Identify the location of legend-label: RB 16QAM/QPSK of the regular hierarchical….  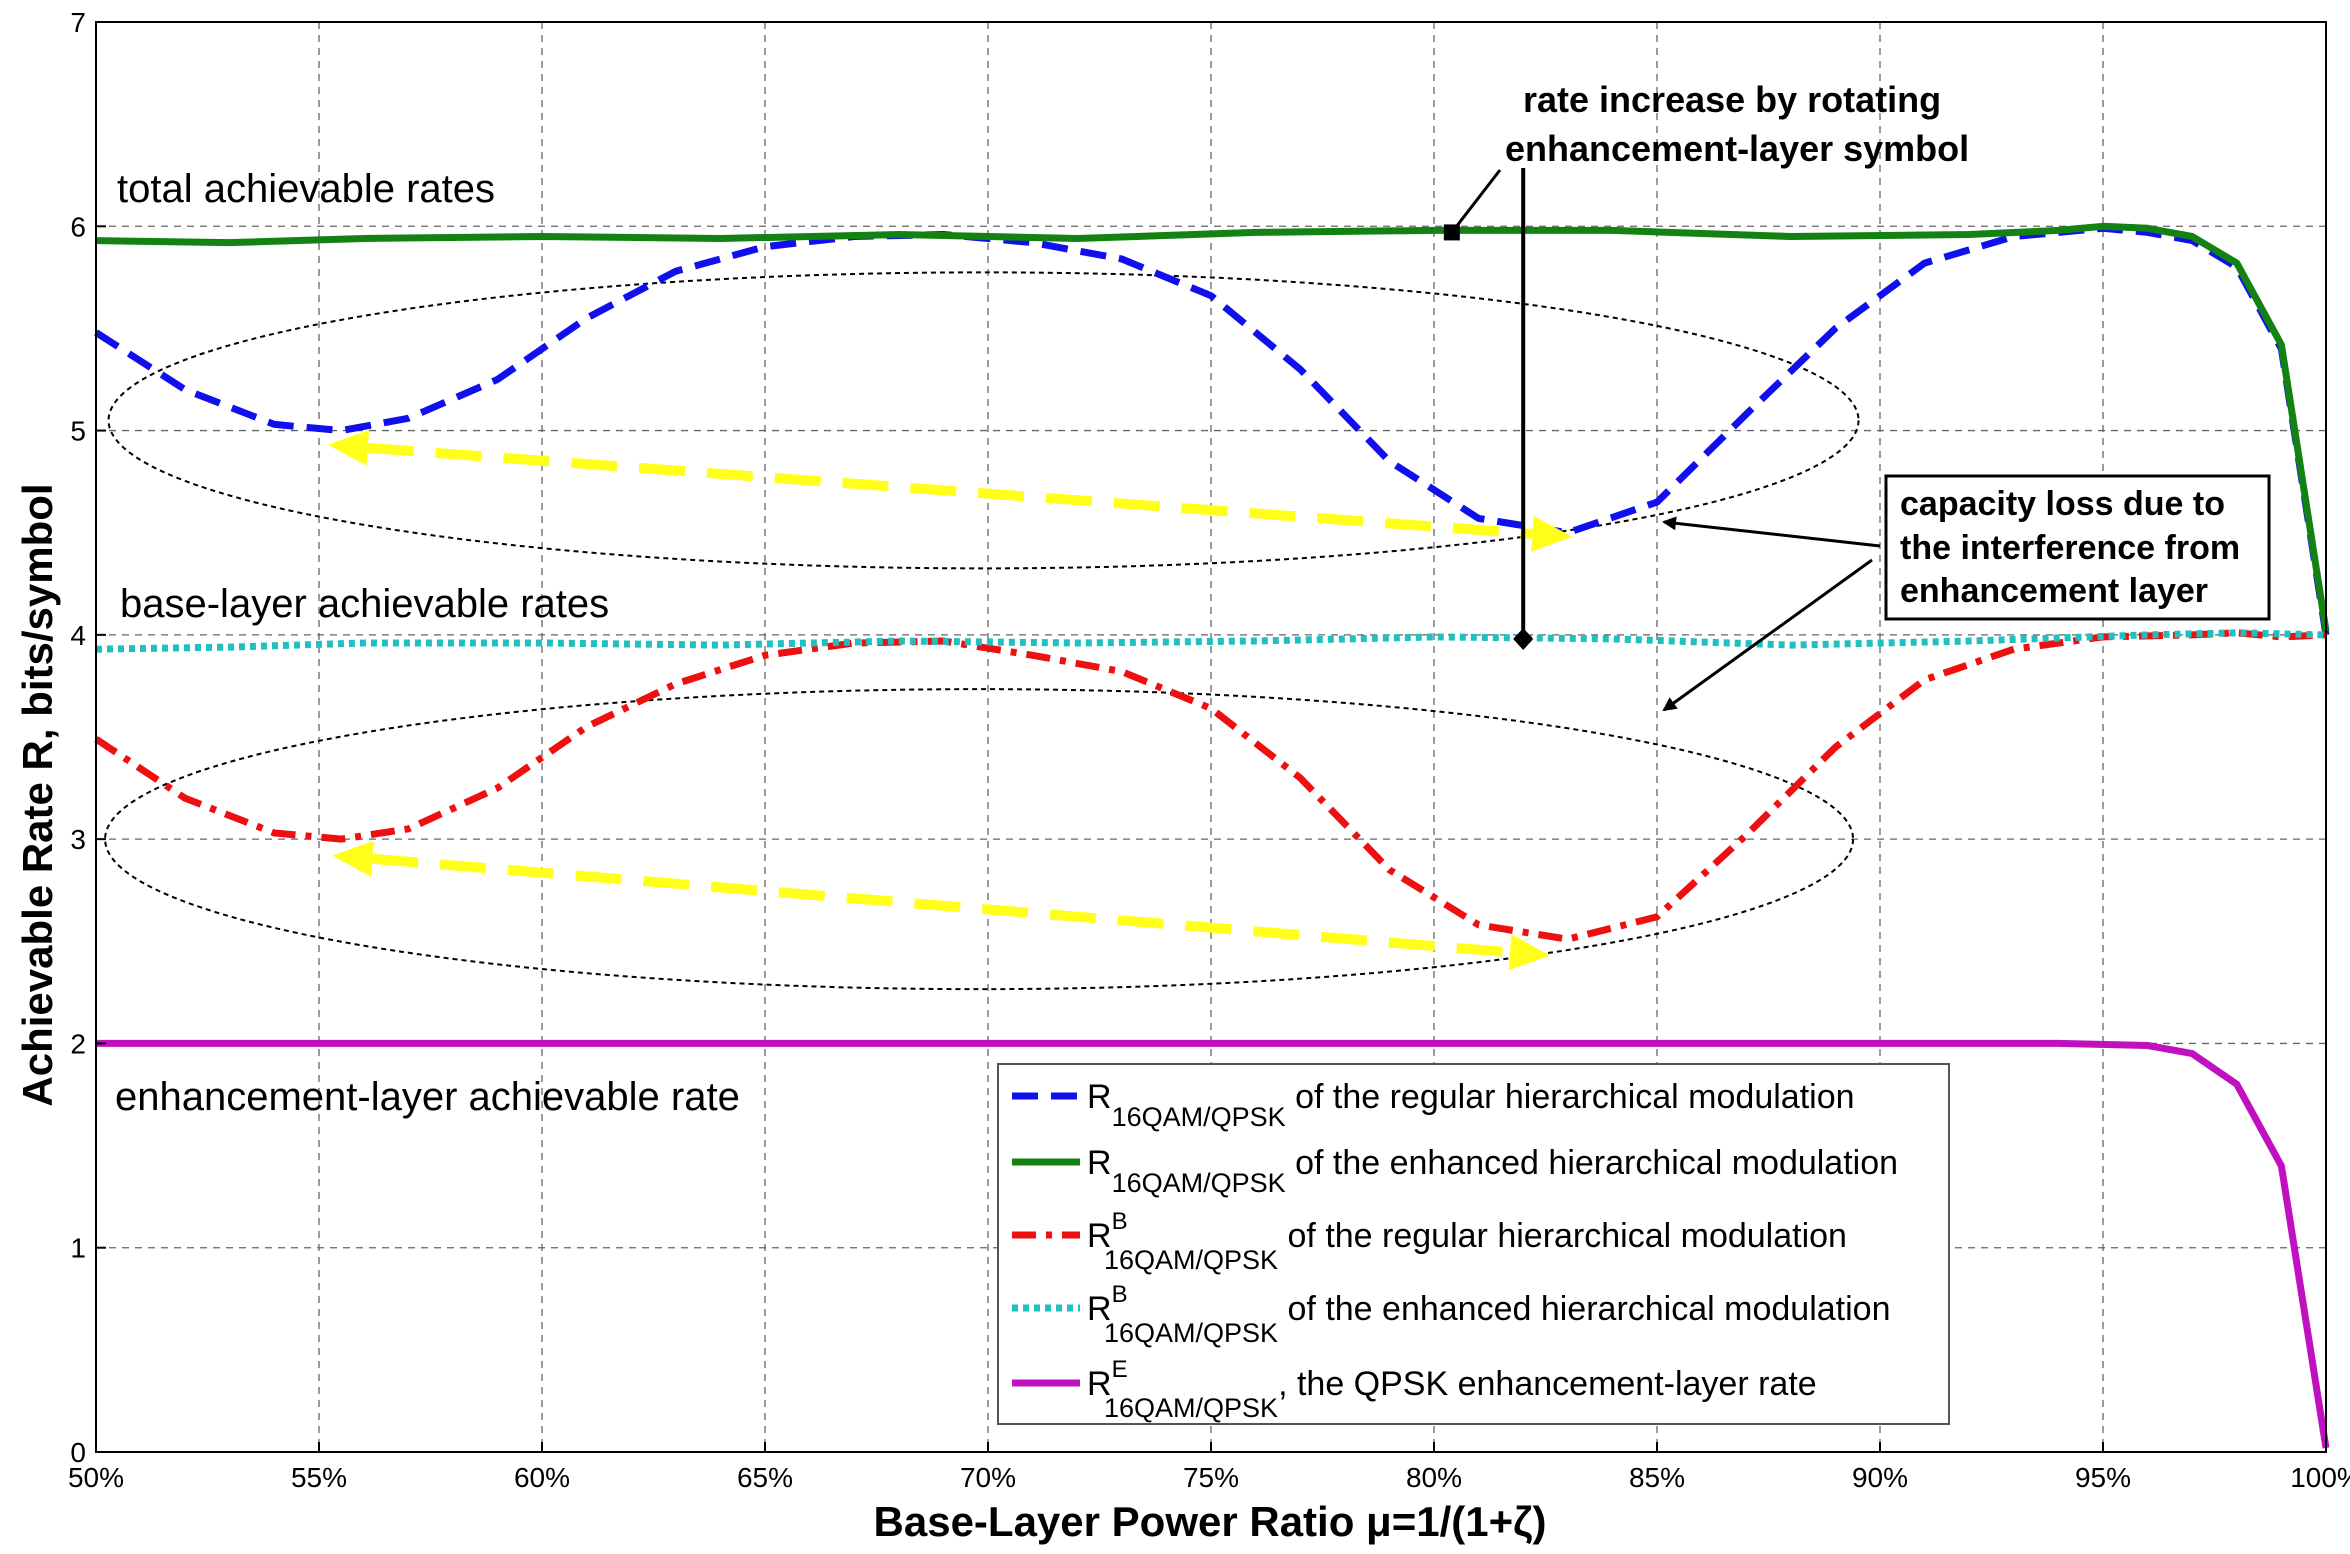
(1467, 1241).